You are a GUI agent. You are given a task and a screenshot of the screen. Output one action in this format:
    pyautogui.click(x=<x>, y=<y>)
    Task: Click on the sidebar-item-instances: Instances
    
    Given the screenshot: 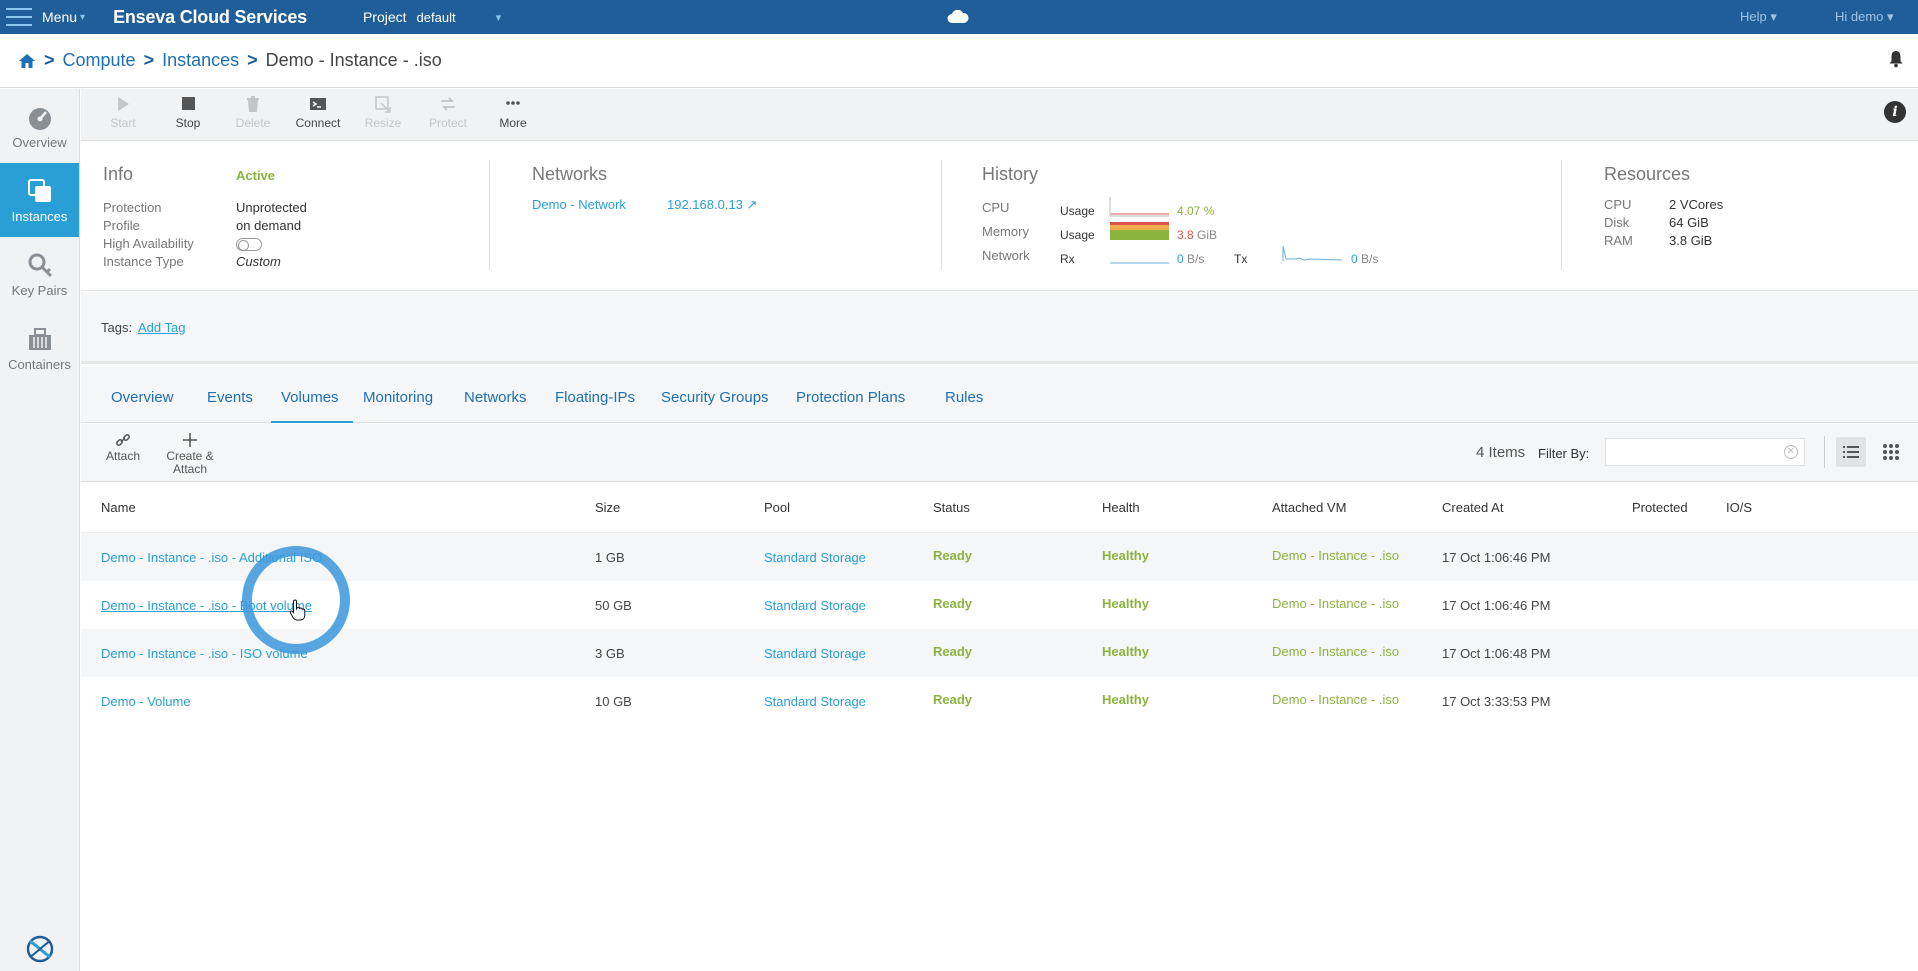 What is the action you would take?
    pyautogui.click(x=39, y=200)
    